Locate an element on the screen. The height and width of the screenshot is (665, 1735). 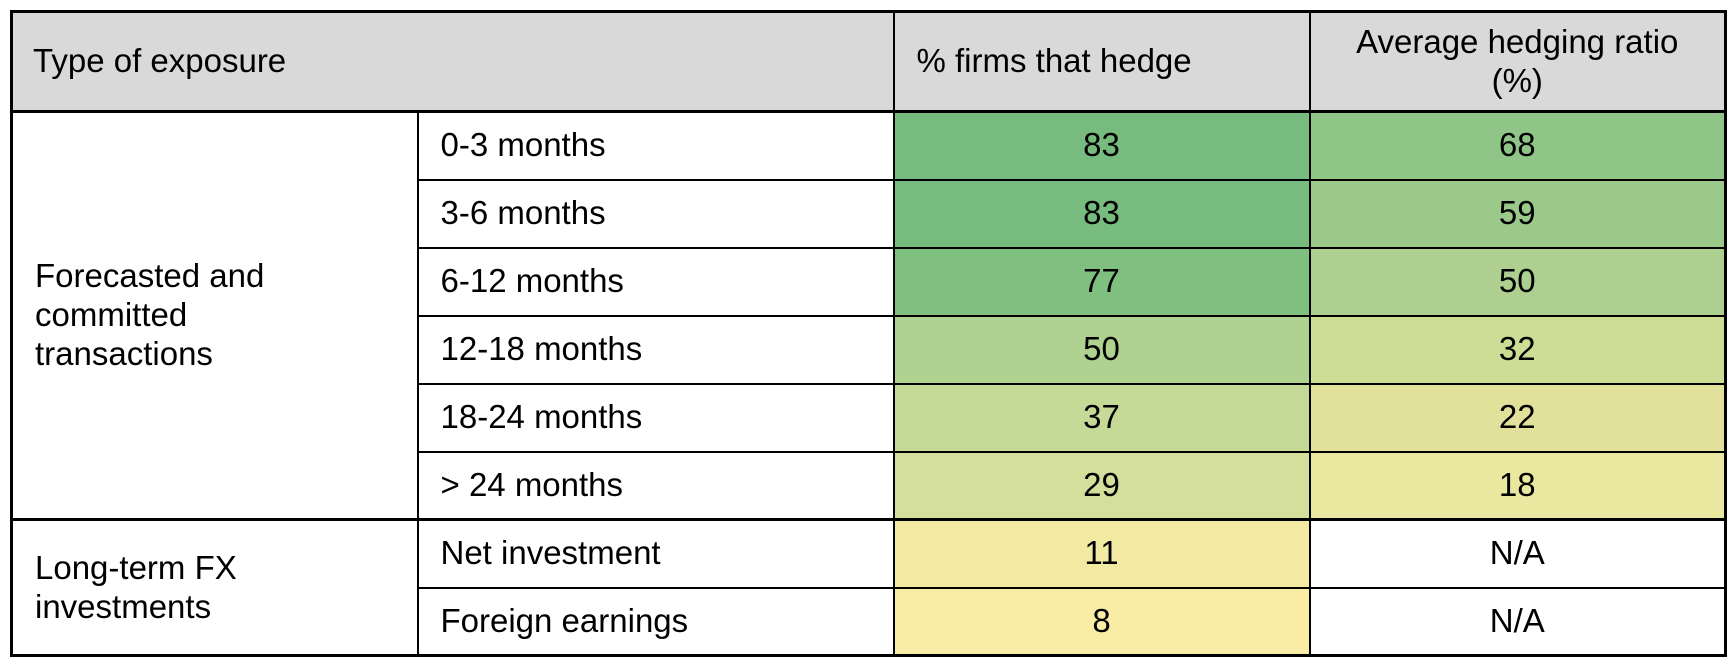
avg-ratio-value: 50 is located at coordinates (1517, 281).